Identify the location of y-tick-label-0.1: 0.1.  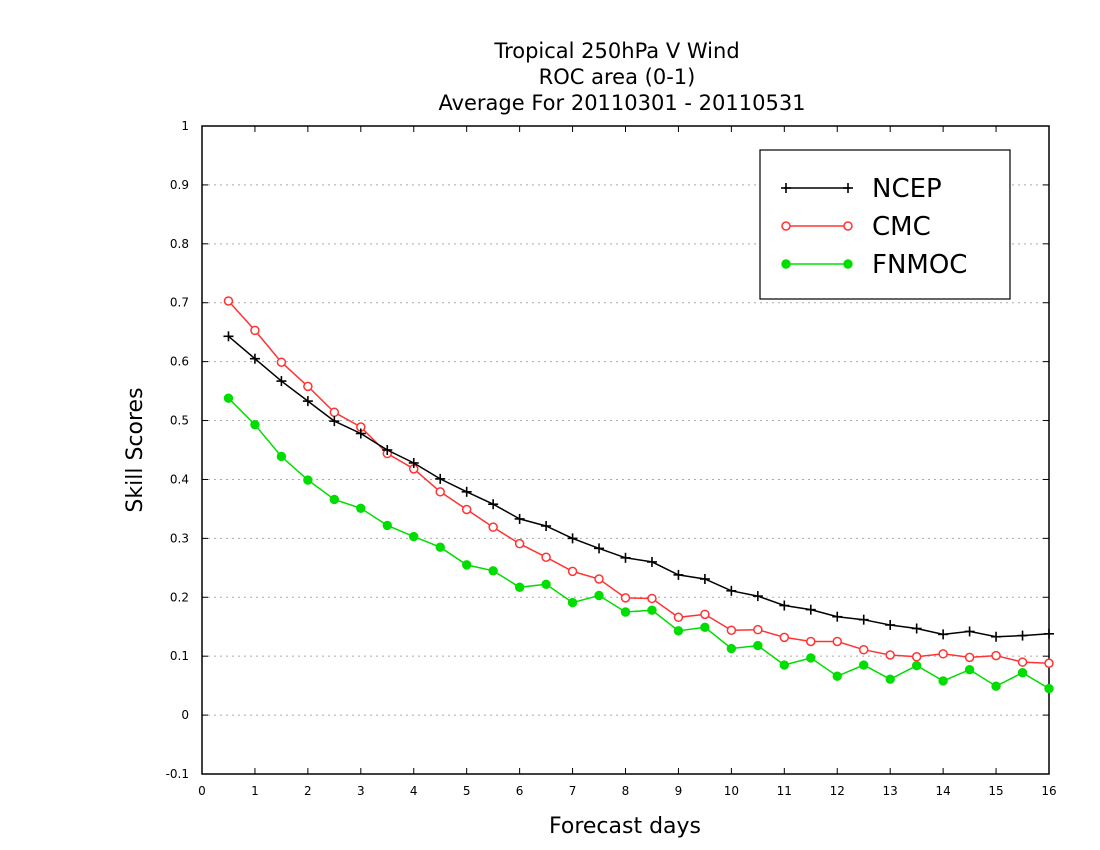
(179, 656).